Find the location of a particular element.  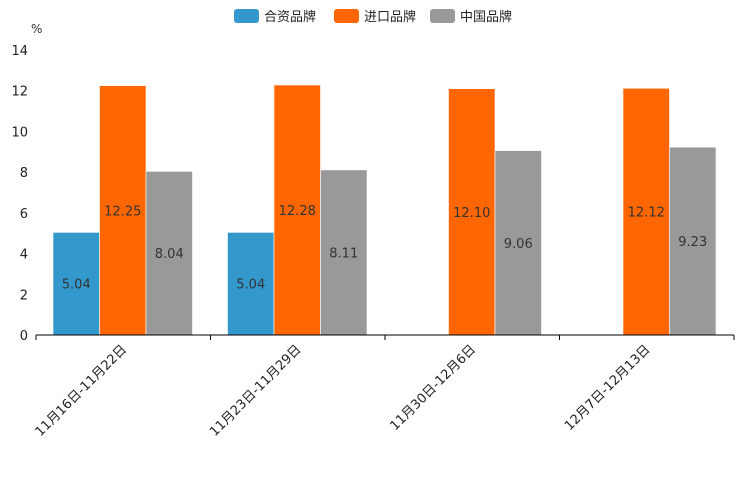

data-label: 12.25 is located at coordinates (122, 211).